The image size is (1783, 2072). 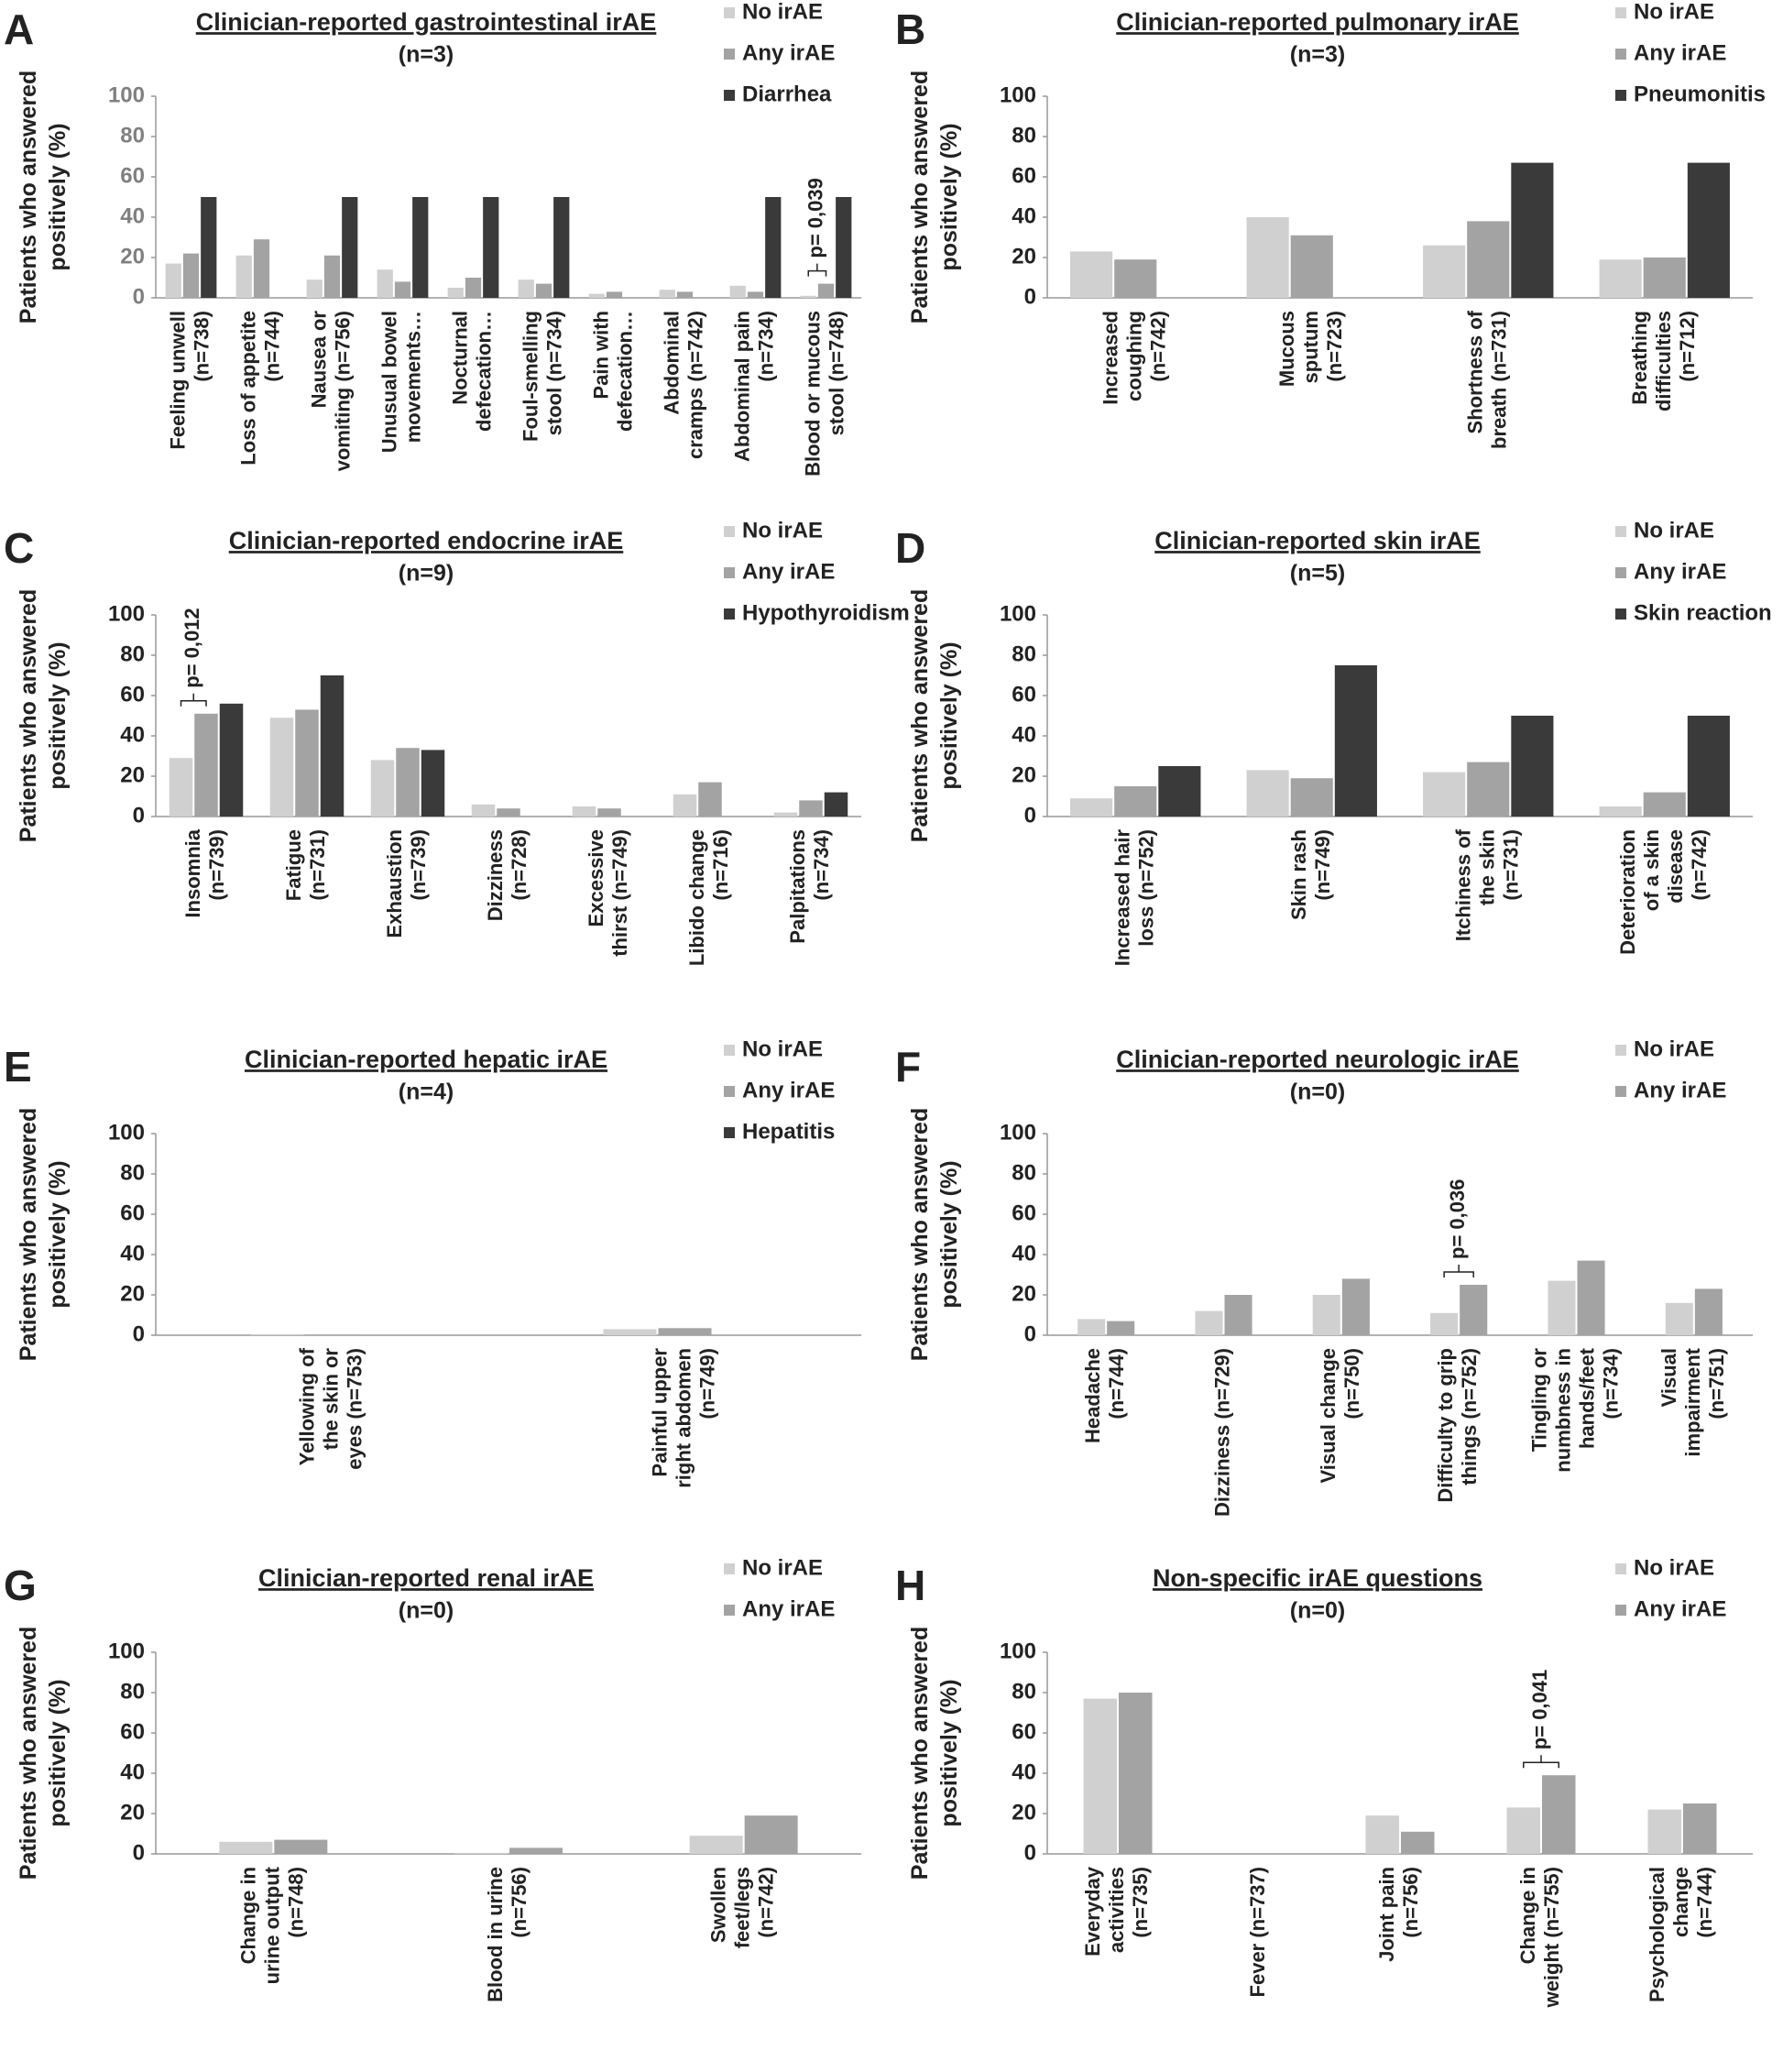 What do you see at coordinates (1663, 361) in the screenshot?
I see `x-tick-label: Breathingdifficulties(n=712)` at bounding box center [1663, 361].